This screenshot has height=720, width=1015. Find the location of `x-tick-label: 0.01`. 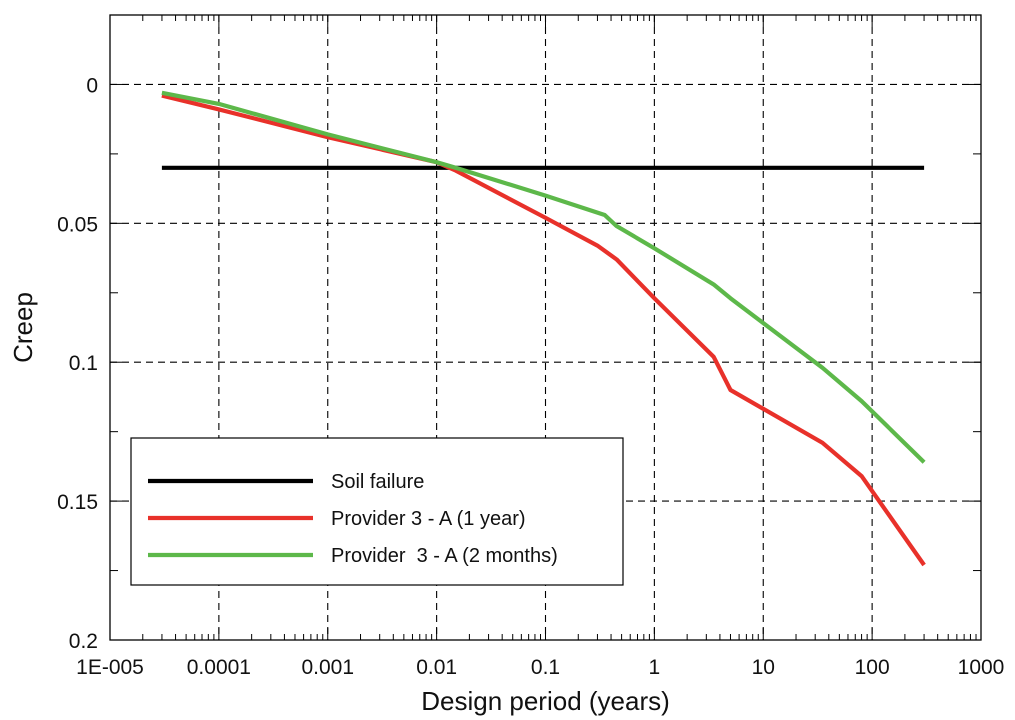

x-tick-label: 0.01 is located at coordinates (436, 667).